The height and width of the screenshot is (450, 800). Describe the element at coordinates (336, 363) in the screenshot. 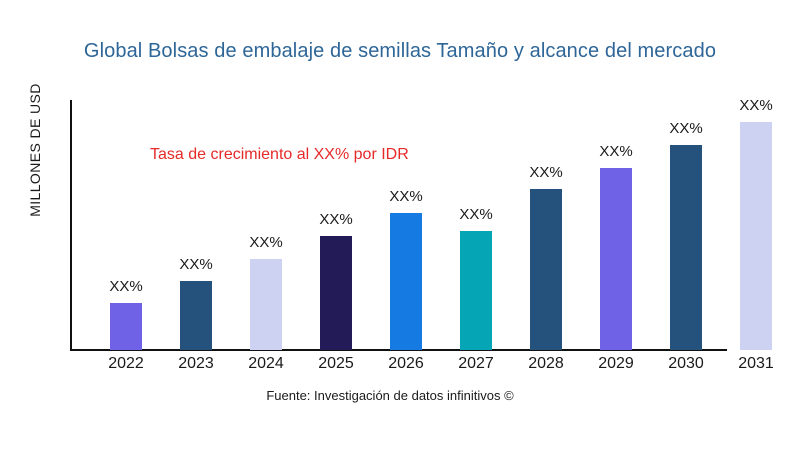

I see `x-tick-label-2025: 2025` at that location.